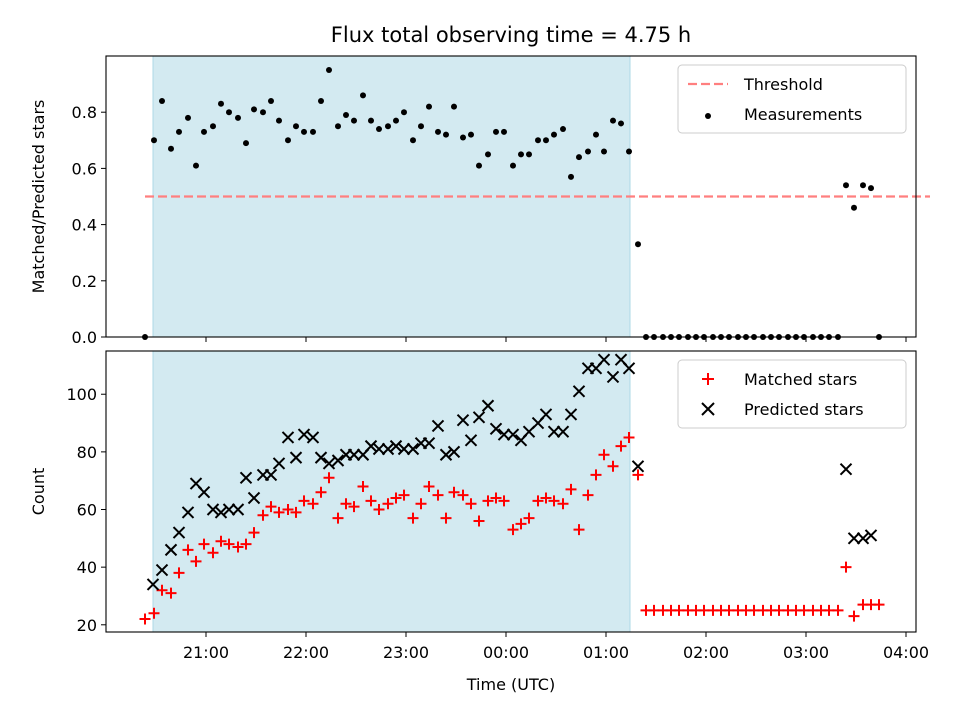 The height and width of the screenshot is (720, 960). What do you see at coordinates (510, 684) in the screenshot?
I see `x-axis-label: Time (UTC)` at bounding box center [510, 684].